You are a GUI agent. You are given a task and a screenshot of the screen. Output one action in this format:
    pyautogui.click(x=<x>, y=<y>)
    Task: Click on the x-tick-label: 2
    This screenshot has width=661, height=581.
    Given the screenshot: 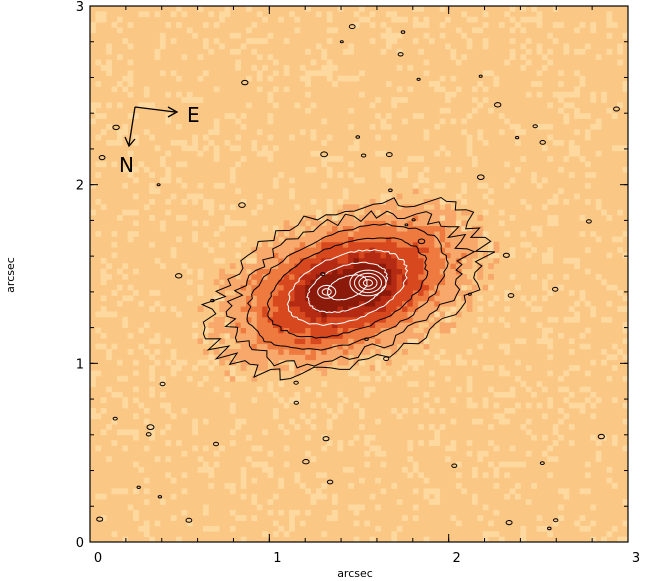 What is the action you would take?
    pyautogui.click(x=457, y=558)
    